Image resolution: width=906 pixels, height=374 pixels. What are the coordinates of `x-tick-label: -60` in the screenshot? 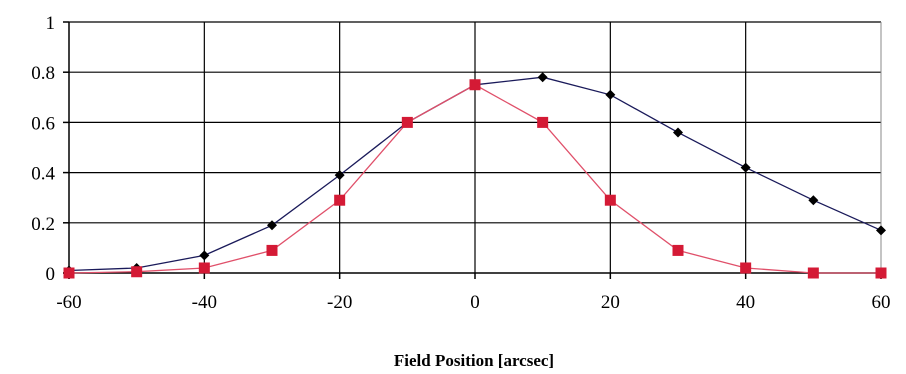 It's located at (68, 302).